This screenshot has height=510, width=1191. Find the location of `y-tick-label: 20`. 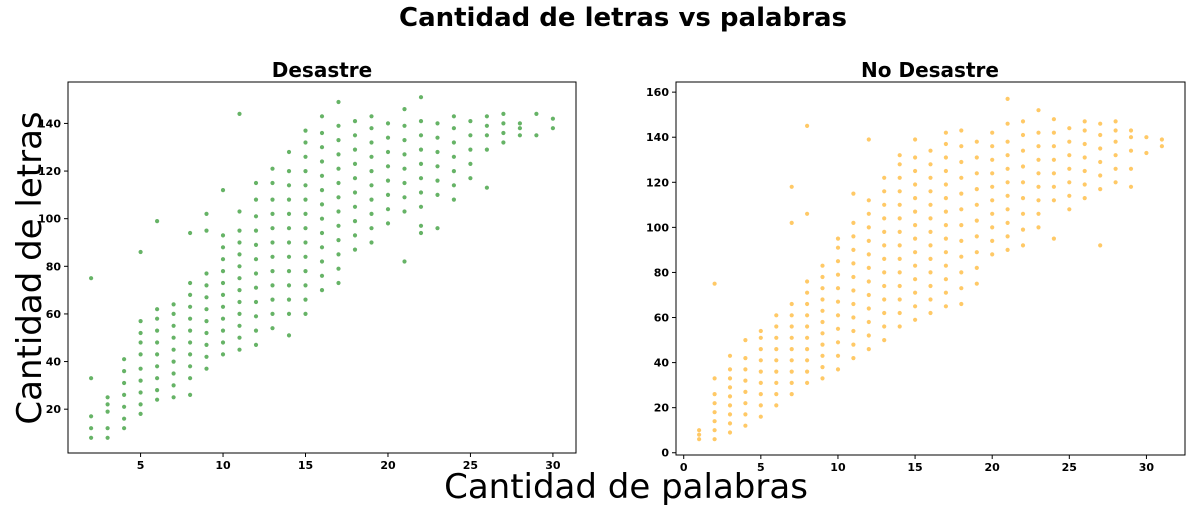

y-tick-label: 20 is located at coordinates (54, 409).